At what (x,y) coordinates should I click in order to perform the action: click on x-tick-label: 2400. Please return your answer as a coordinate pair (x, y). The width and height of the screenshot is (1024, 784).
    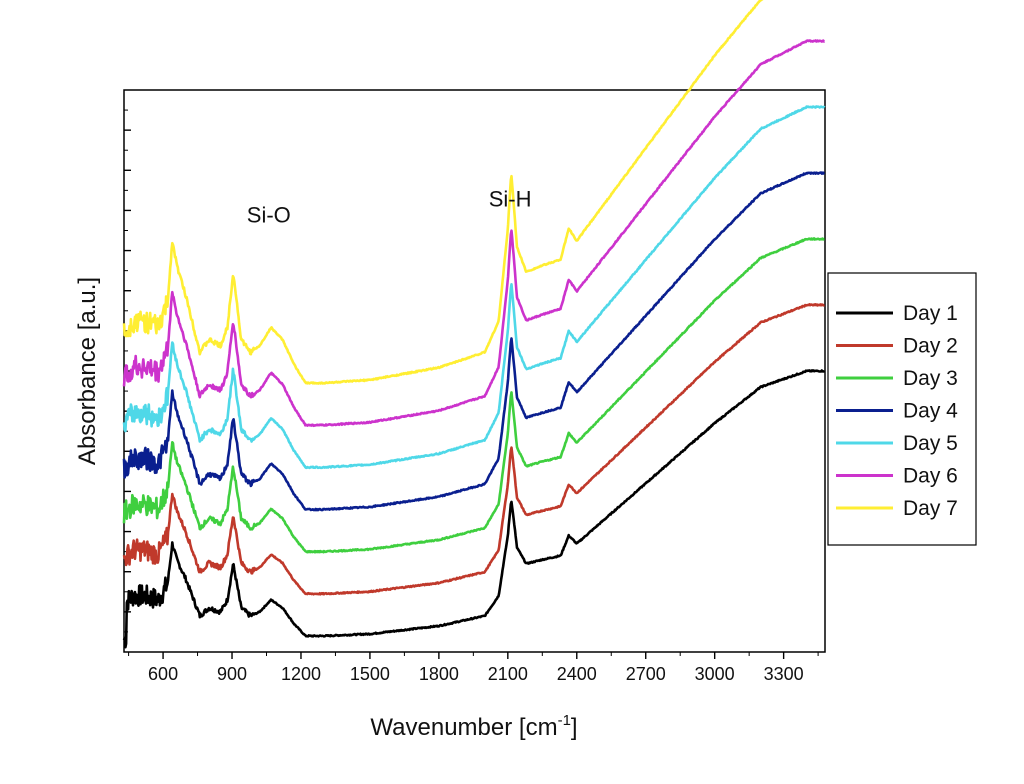
    Looking at the image, I should click on (577, 674).